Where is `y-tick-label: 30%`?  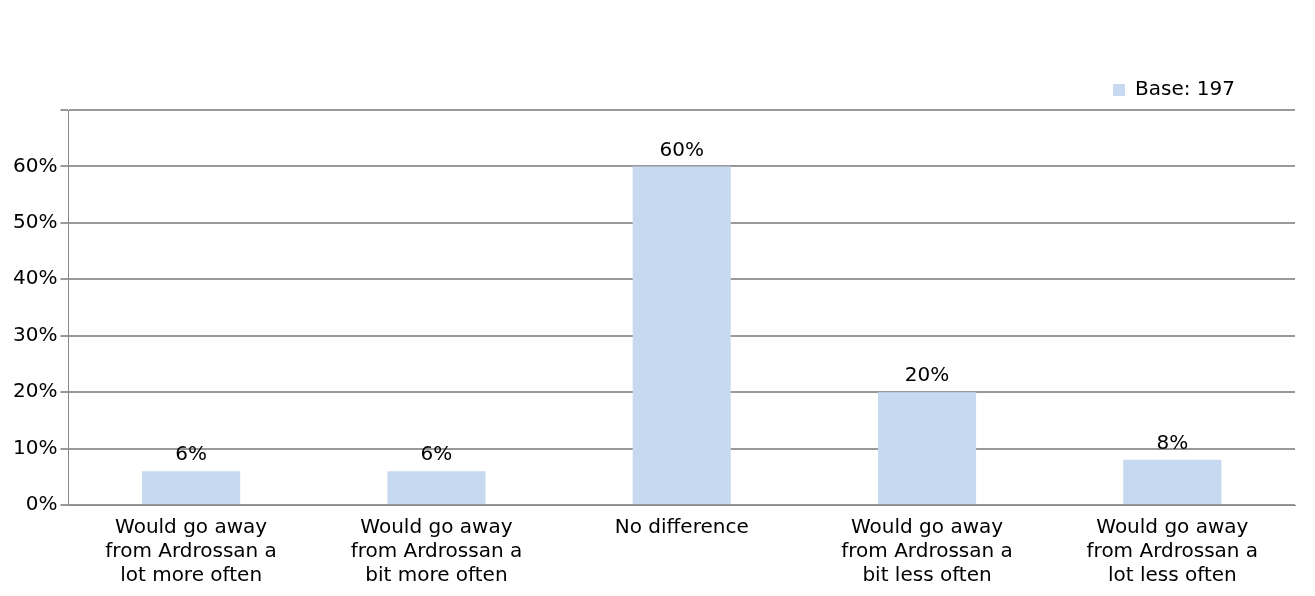 y-tick-label: 30% is located at coordinates (35, 333).